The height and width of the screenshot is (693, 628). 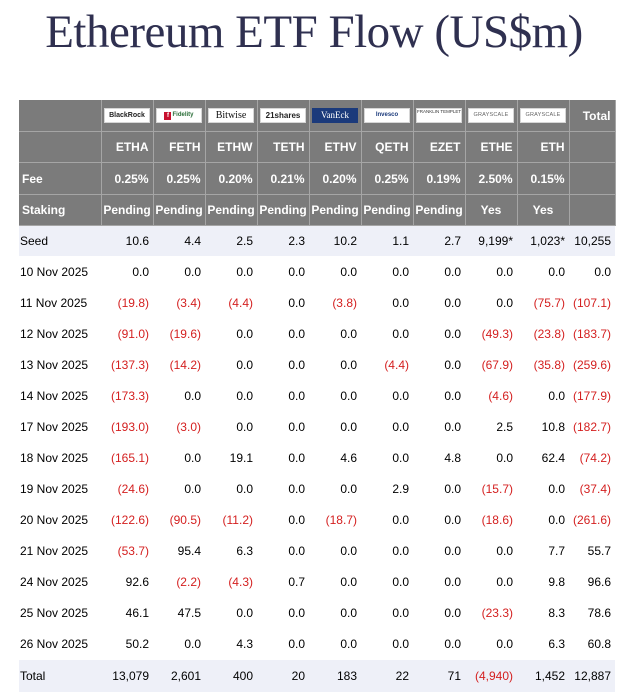 What do you see at coordinates (179, 582) in the screenshot?
I see `flow-cell: (2.2)` at bounding box center [179, 582].